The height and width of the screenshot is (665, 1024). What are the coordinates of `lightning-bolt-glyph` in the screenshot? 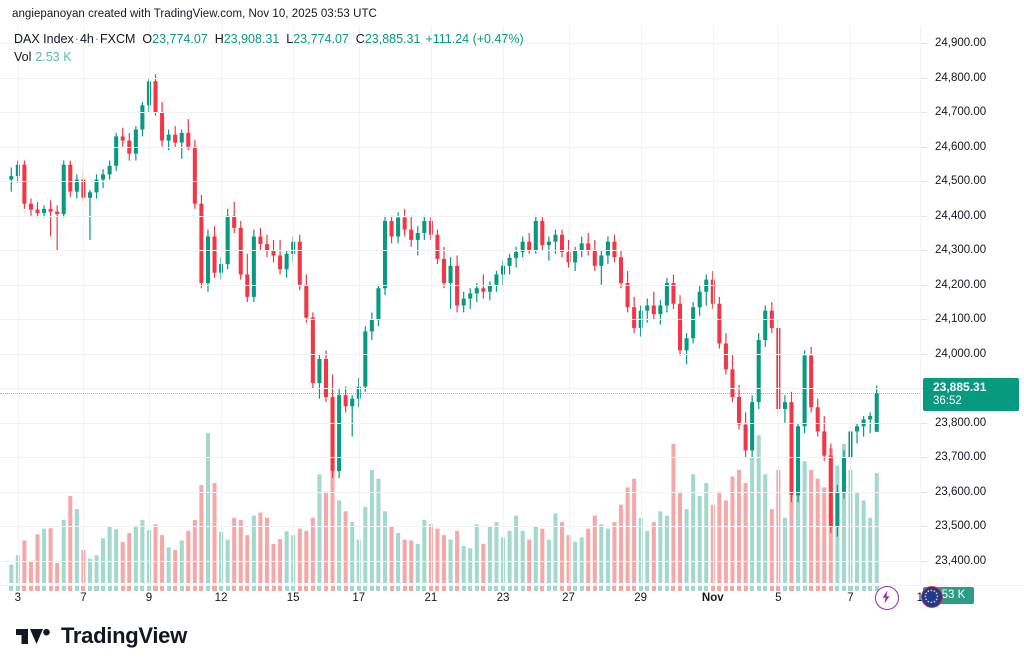 It's located at (886, 597).